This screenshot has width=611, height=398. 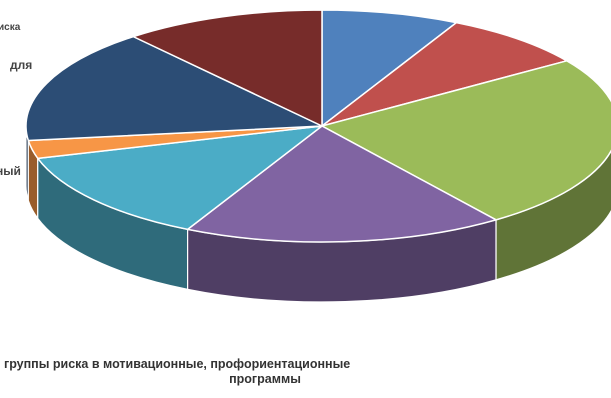 I want to click on slice-label-1: для, so click(x=21, y=65).